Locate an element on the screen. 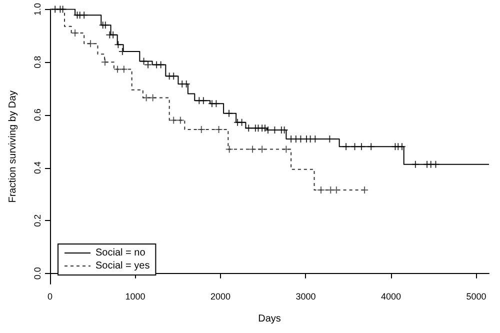 The image size is (500, 333). y-tick-label: 1.0 is located at coordinates (37, 9).